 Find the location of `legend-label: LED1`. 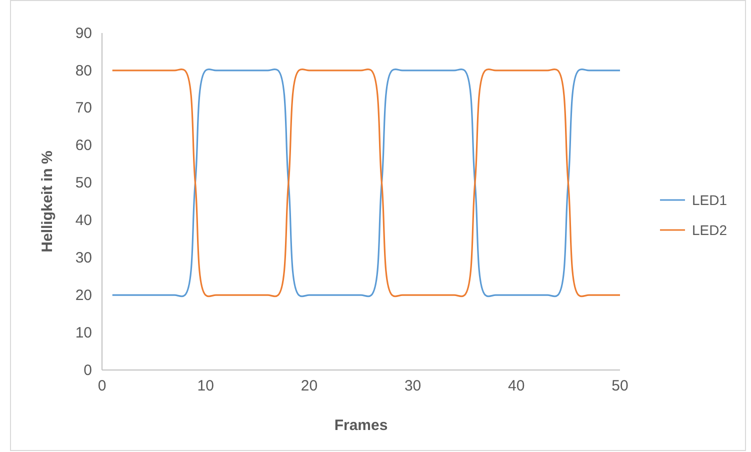

legend-label: LED1 is located at coordinates (710, 200).